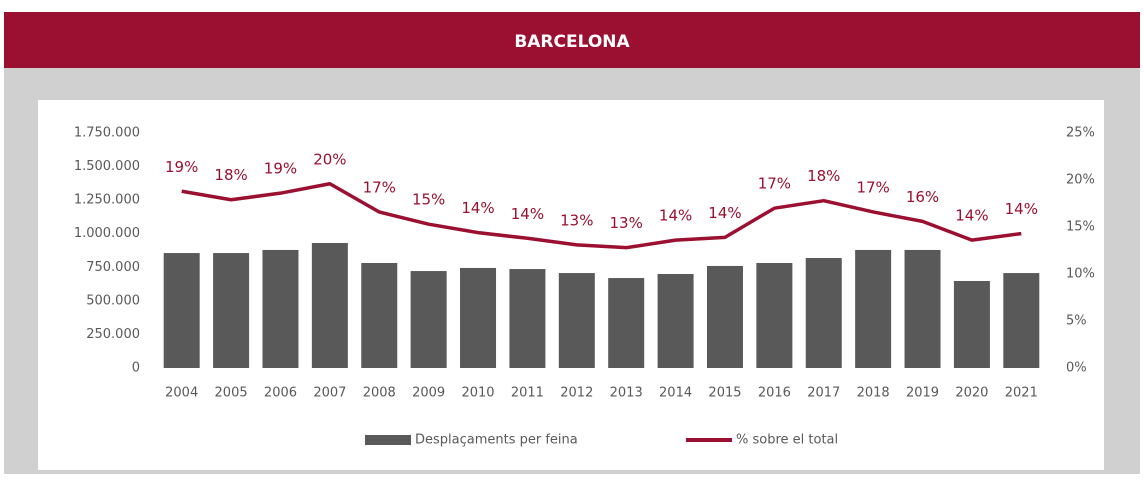 The image size is (1144, 480). Describe the element at coordinates (971, 393) in the screenshot. I see `x-tick-label: 2020` at that location.